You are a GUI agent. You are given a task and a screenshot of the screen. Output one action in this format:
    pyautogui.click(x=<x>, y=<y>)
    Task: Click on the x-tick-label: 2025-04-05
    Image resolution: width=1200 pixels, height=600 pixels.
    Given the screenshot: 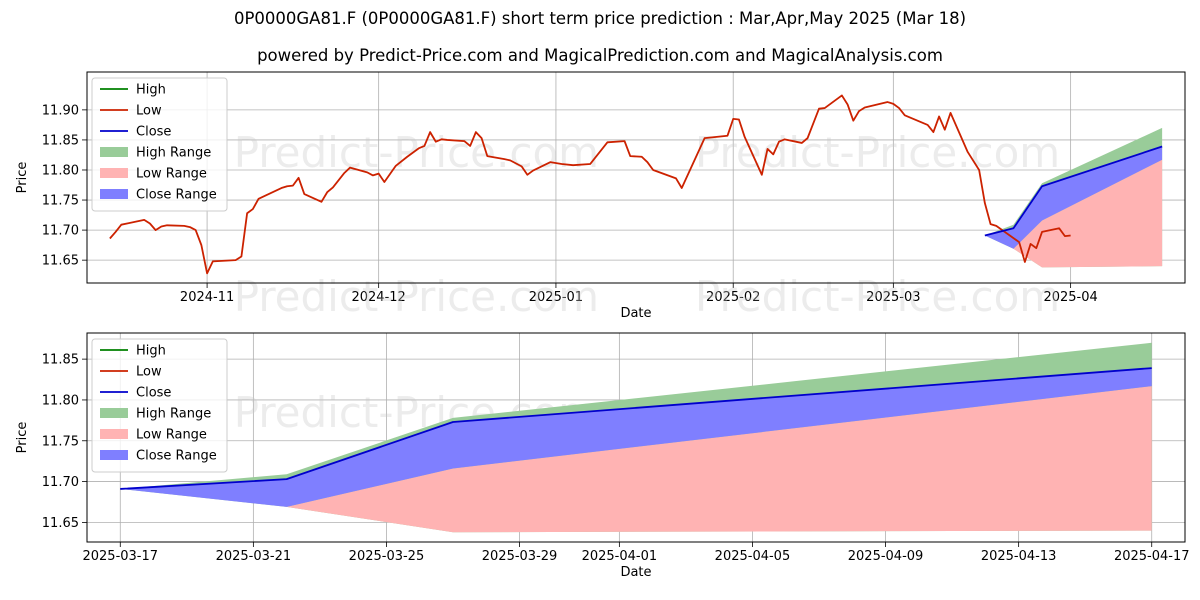 What is the action you would take?
    pyautogui.click(x=753, y=556)
    